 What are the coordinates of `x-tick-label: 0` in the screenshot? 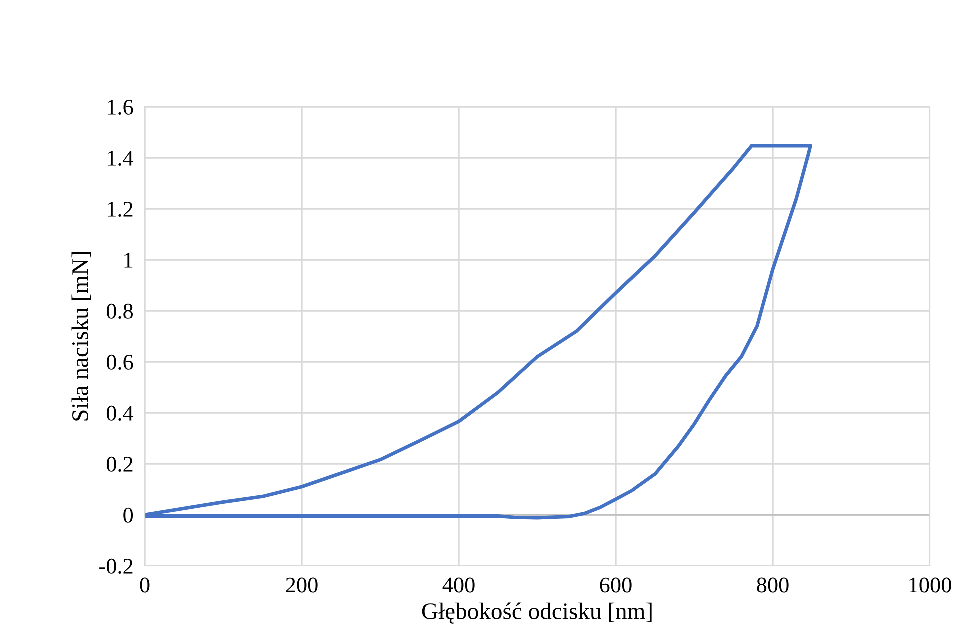 It's located at (145, 585).